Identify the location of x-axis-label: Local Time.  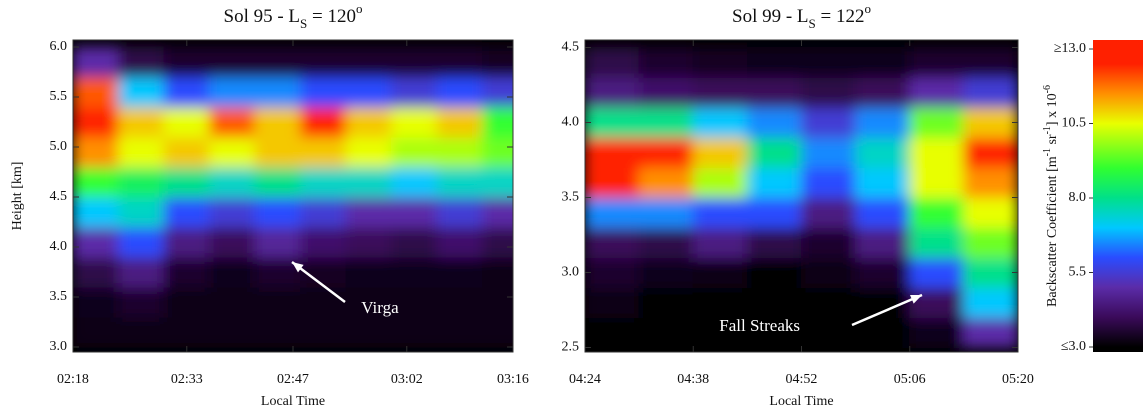
(293, 401).